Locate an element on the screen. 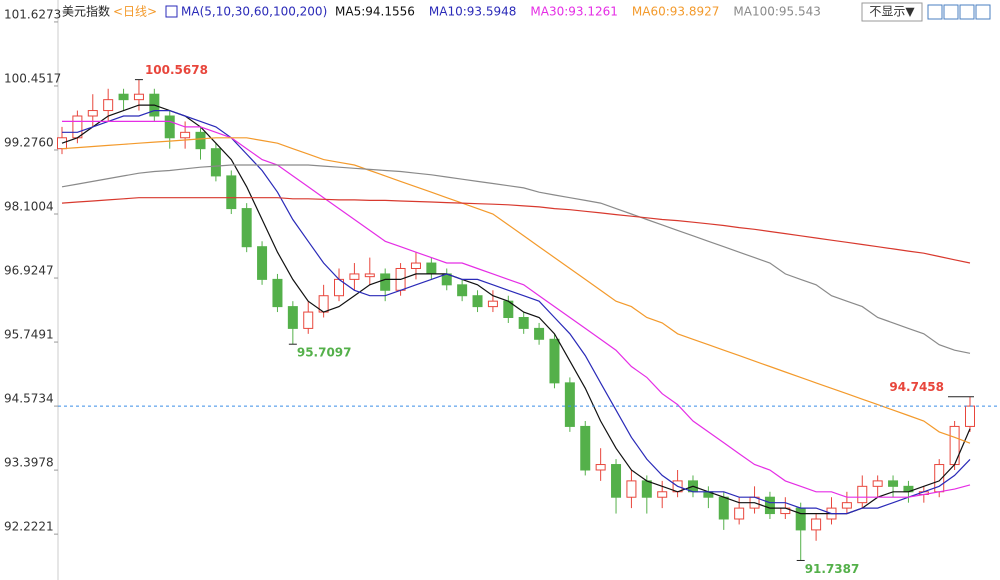 The height and width of the screenshot is (580, 1000). prev is located at coordinates (967, 12).